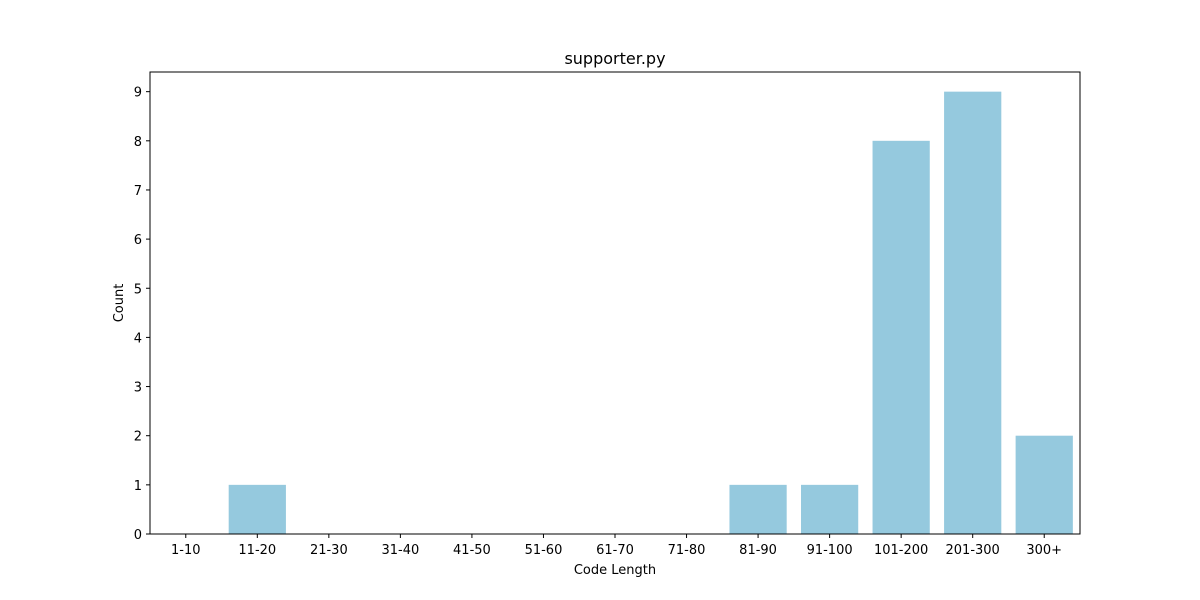 The width and height of the screenshot is (1200, 600). What do you see at coordinates (138, 338) in the screenshot?
I see `y-tick-label: 4` at bounding box center [138, 338].